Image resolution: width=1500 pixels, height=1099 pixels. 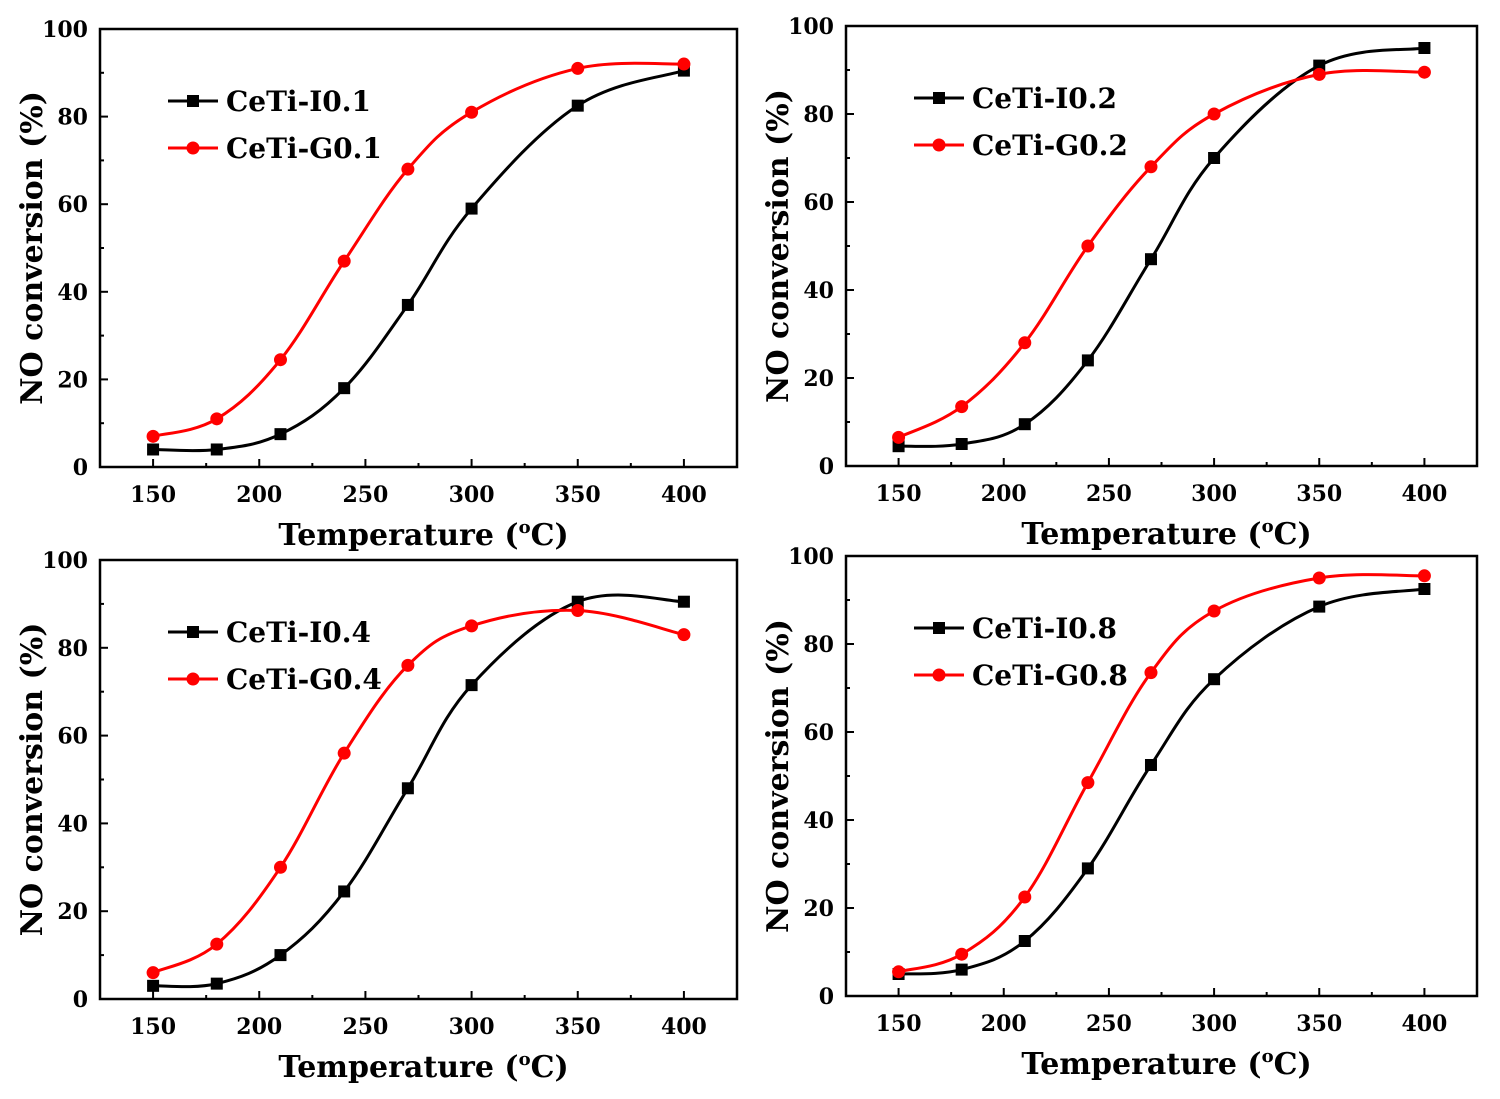 I want to click on data-point-CeTi-I0.8-300, so click(x=1214, y=679).